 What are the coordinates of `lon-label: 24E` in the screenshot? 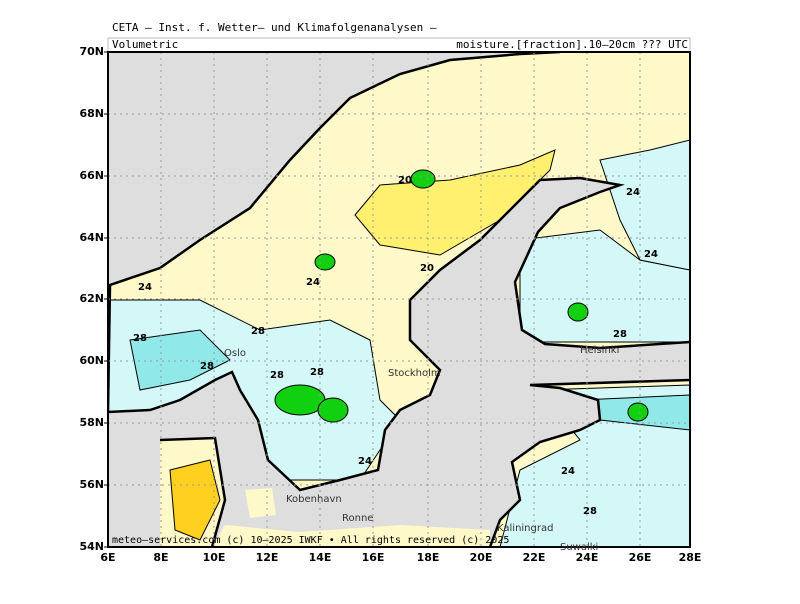 It's located at (587, 557).